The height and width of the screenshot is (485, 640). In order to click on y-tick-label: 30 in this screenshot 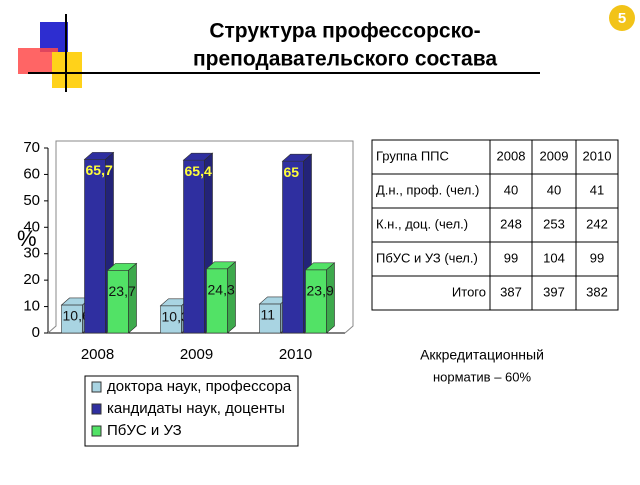, I will do `click(31, 253)`.